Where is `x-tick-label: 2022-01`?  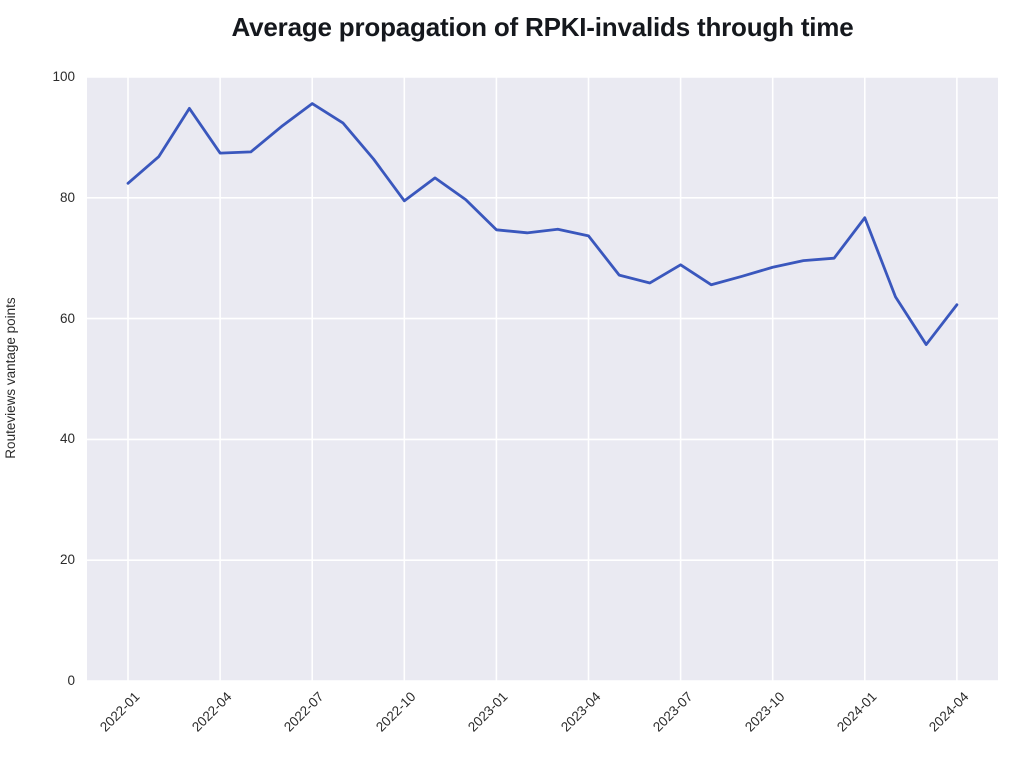
x-tick-label: 2022-01 is located at coordinates (119, 712).